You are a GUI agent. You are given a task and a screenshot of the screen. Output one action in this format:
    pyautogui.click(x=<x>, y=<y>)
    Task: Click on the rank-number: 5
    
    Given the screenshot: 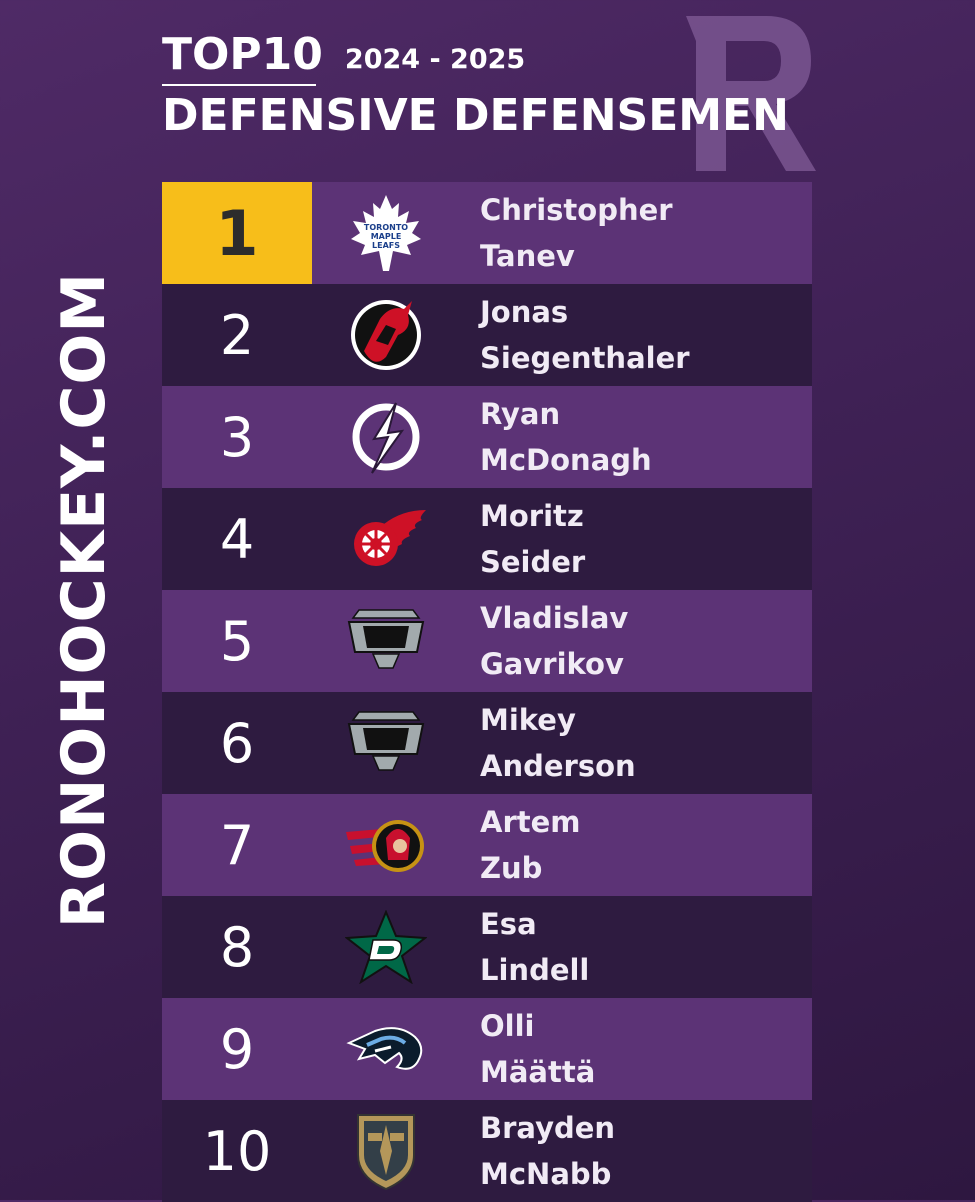 What is the action you would take?
    pyautogui.click(x=237, y=641)
    